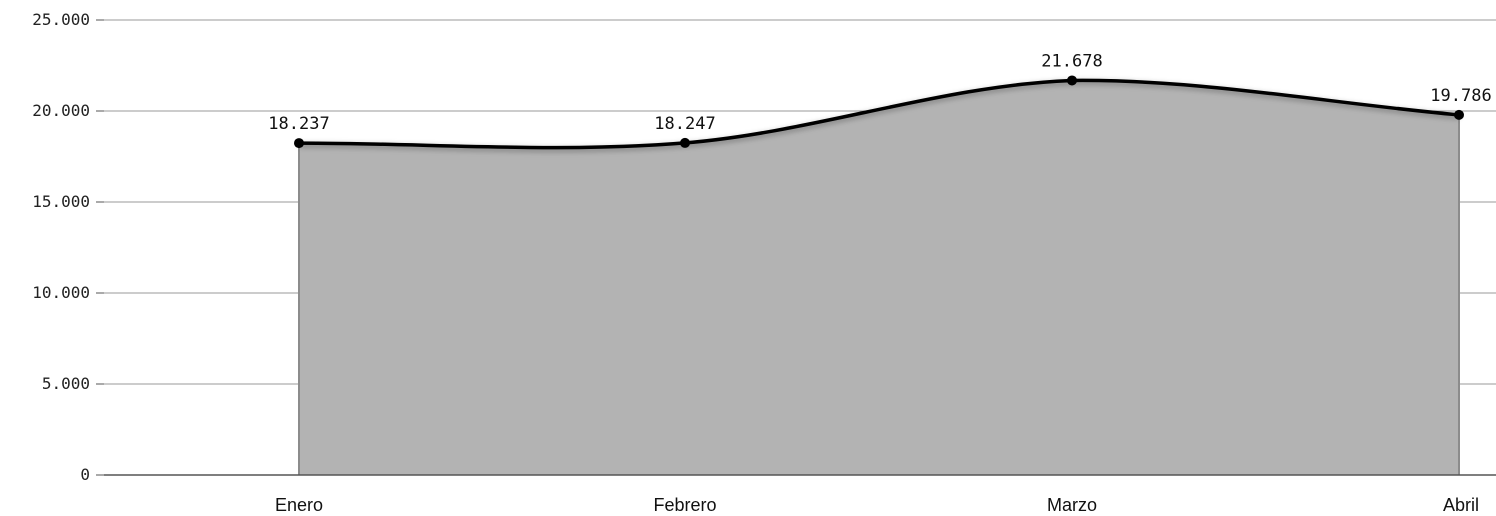 This screenshot has height=516, width=1496. I want to click on data-points, so click(879, 112).